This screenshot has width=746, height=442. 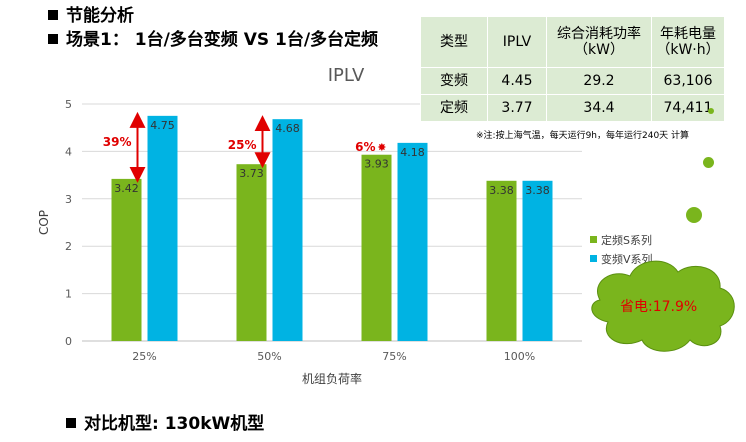 I want to click on y-tick-label: 2, so click(x=68, y=246).